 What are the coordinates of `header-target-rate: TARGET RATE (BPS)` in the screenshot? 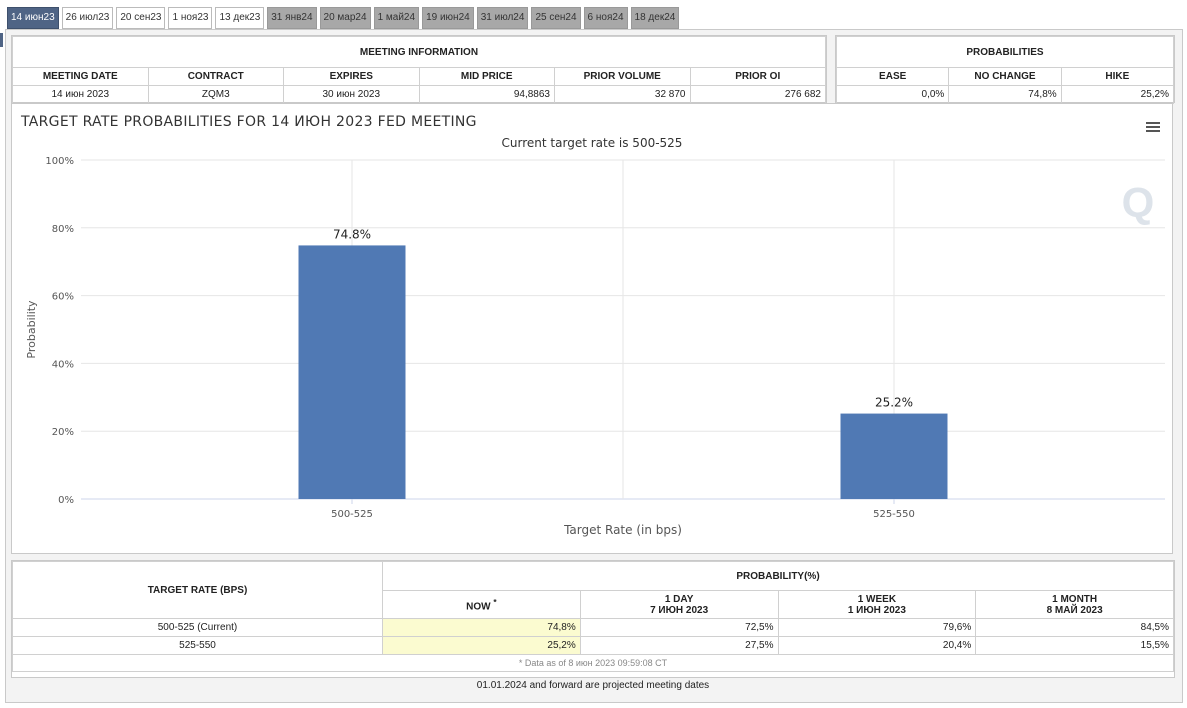 It's located at (197, 590).